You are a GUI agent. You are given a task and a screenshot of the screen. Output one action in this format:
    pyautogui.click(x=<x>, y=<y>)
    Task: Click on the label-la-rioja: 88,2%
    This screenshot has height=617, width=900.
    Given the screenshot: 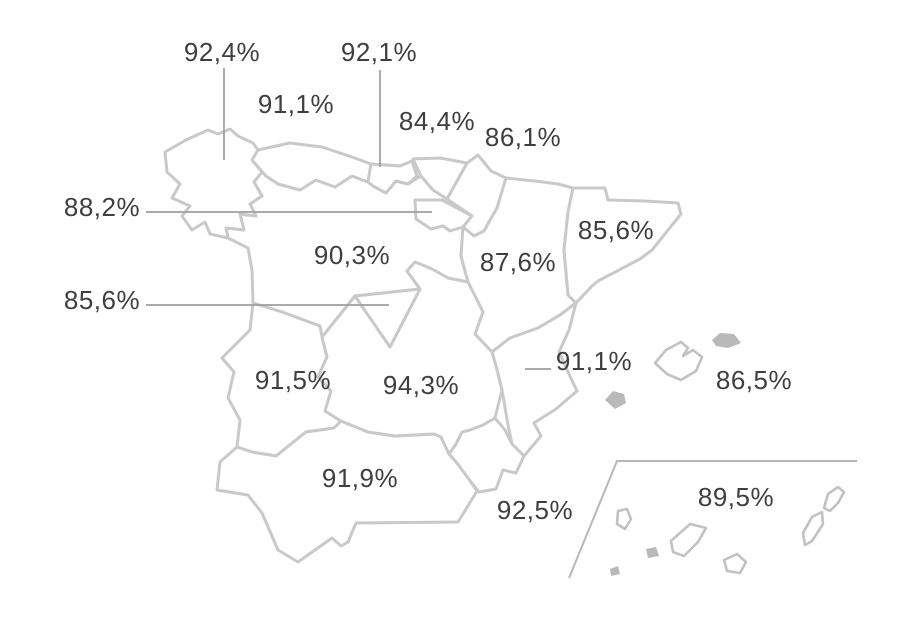 What is the action you would take?
    pyautogui.click(x=102, y=207)
    